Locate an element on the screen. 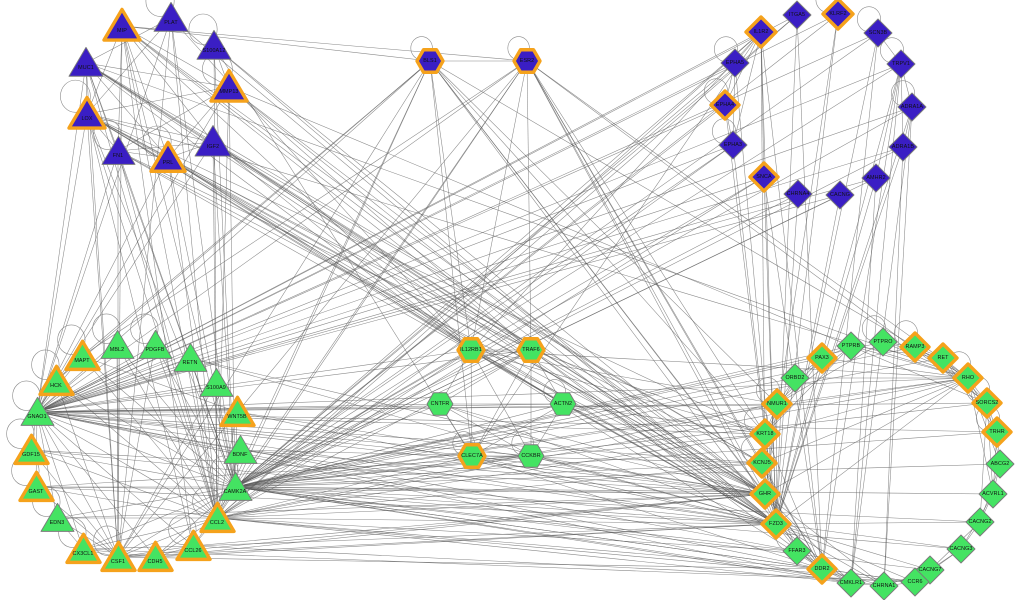 This screenshot has height=600, width=1027. node-fn1: FN1 is located at coordinates (118, 151).